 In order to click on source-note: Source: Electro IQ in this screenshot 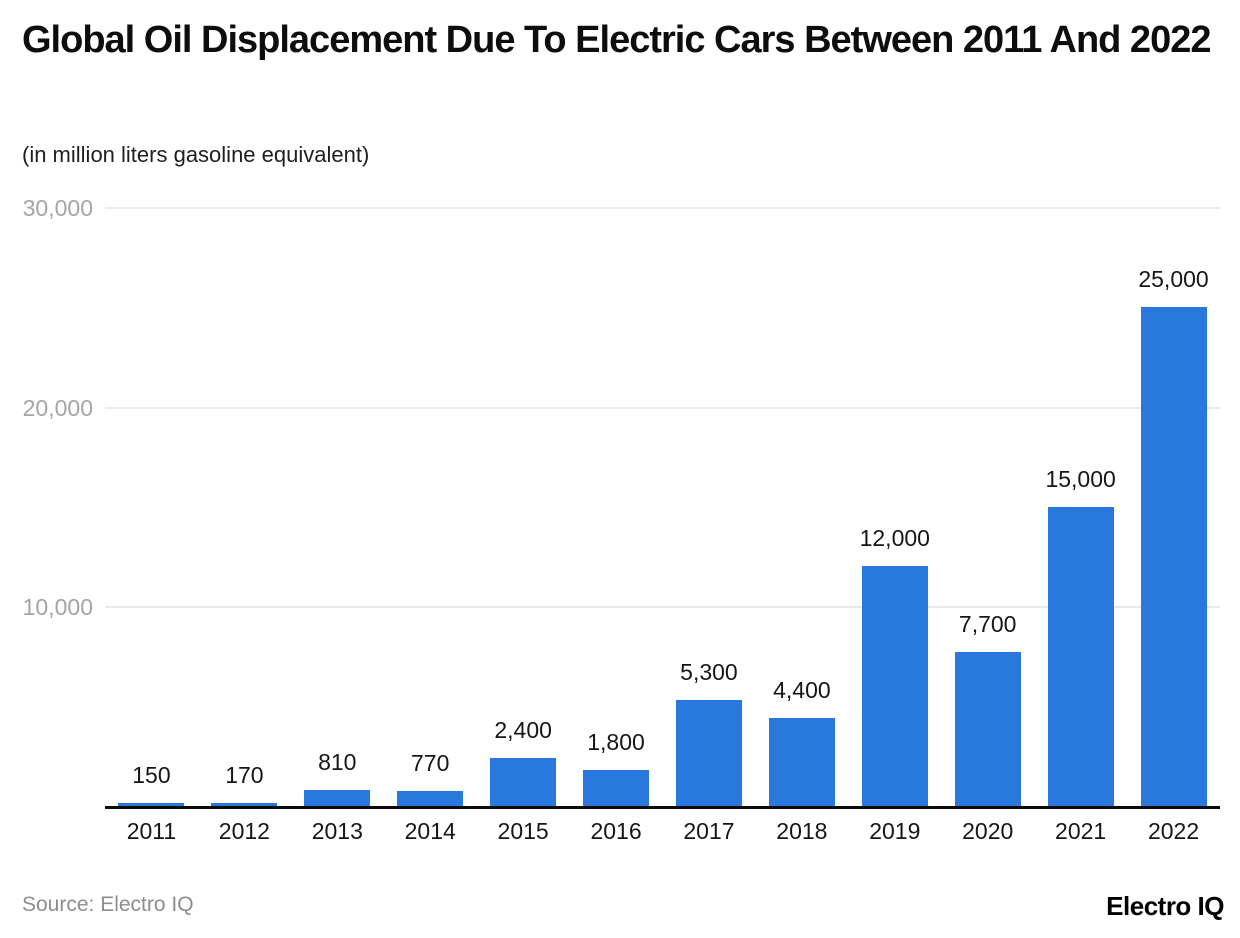, I will do `click(108, 904)`.